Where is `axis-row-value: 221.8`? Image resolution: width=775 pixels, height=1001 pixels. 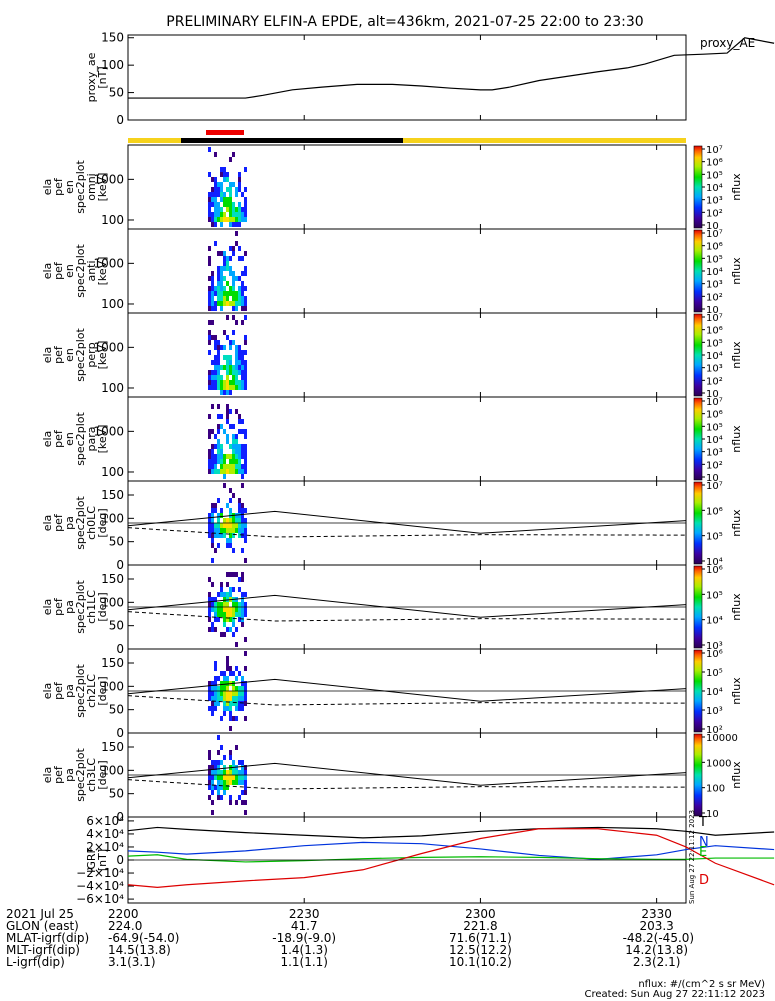 axis-row-value: 221.8 is located at coordinates (480, 926).